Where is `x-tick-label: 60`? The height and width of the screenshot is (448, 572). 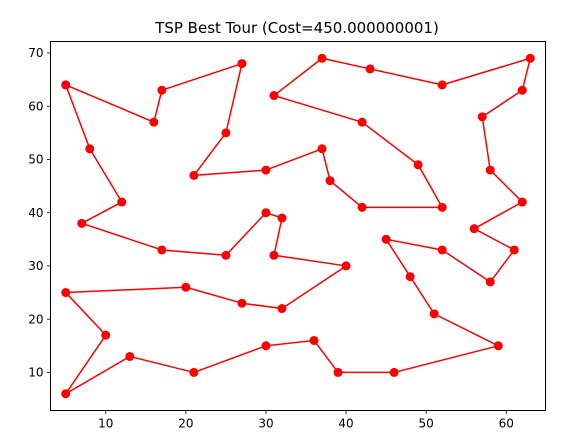
x-tick-label: 60 is located at coordinates (506, 424).